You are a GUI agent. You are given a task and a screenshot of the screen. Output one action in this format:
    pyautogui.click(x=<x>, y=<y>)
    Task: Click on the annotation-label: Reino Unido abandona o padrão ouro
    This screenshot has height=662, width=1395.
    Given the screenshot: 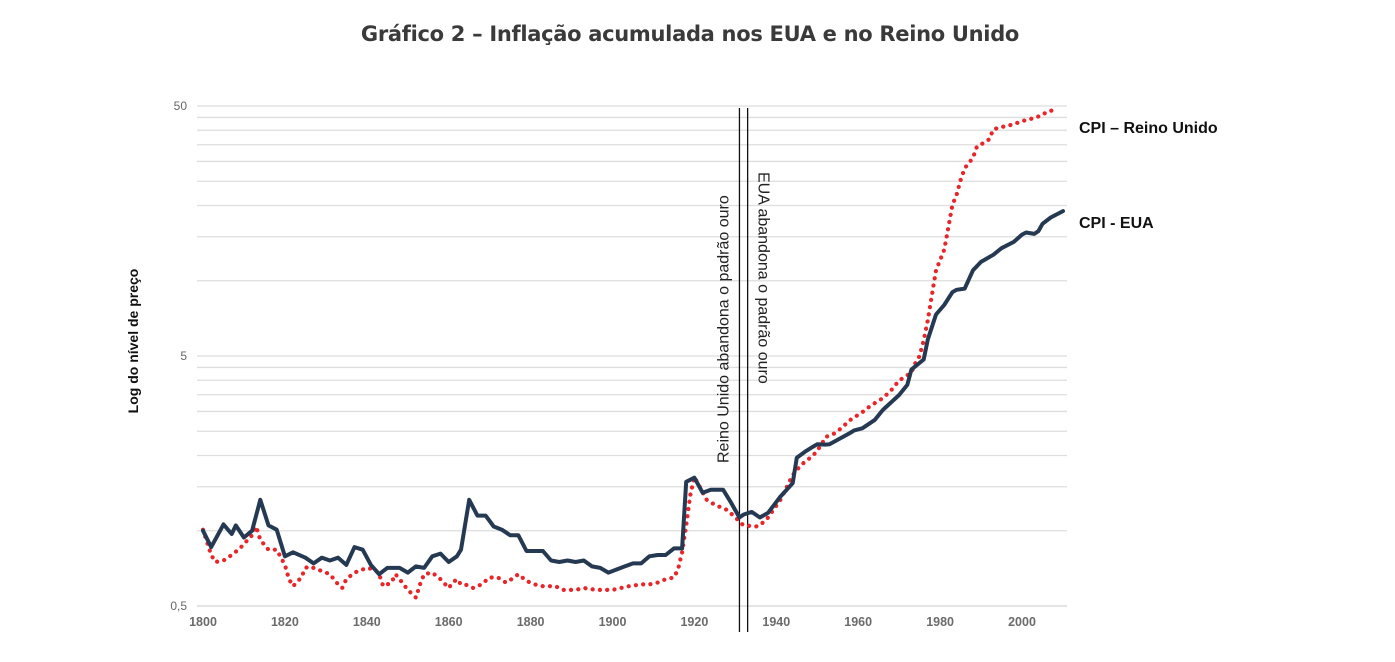 What is the action you would take?
    pyautogui.click(x=723, y=329)
    